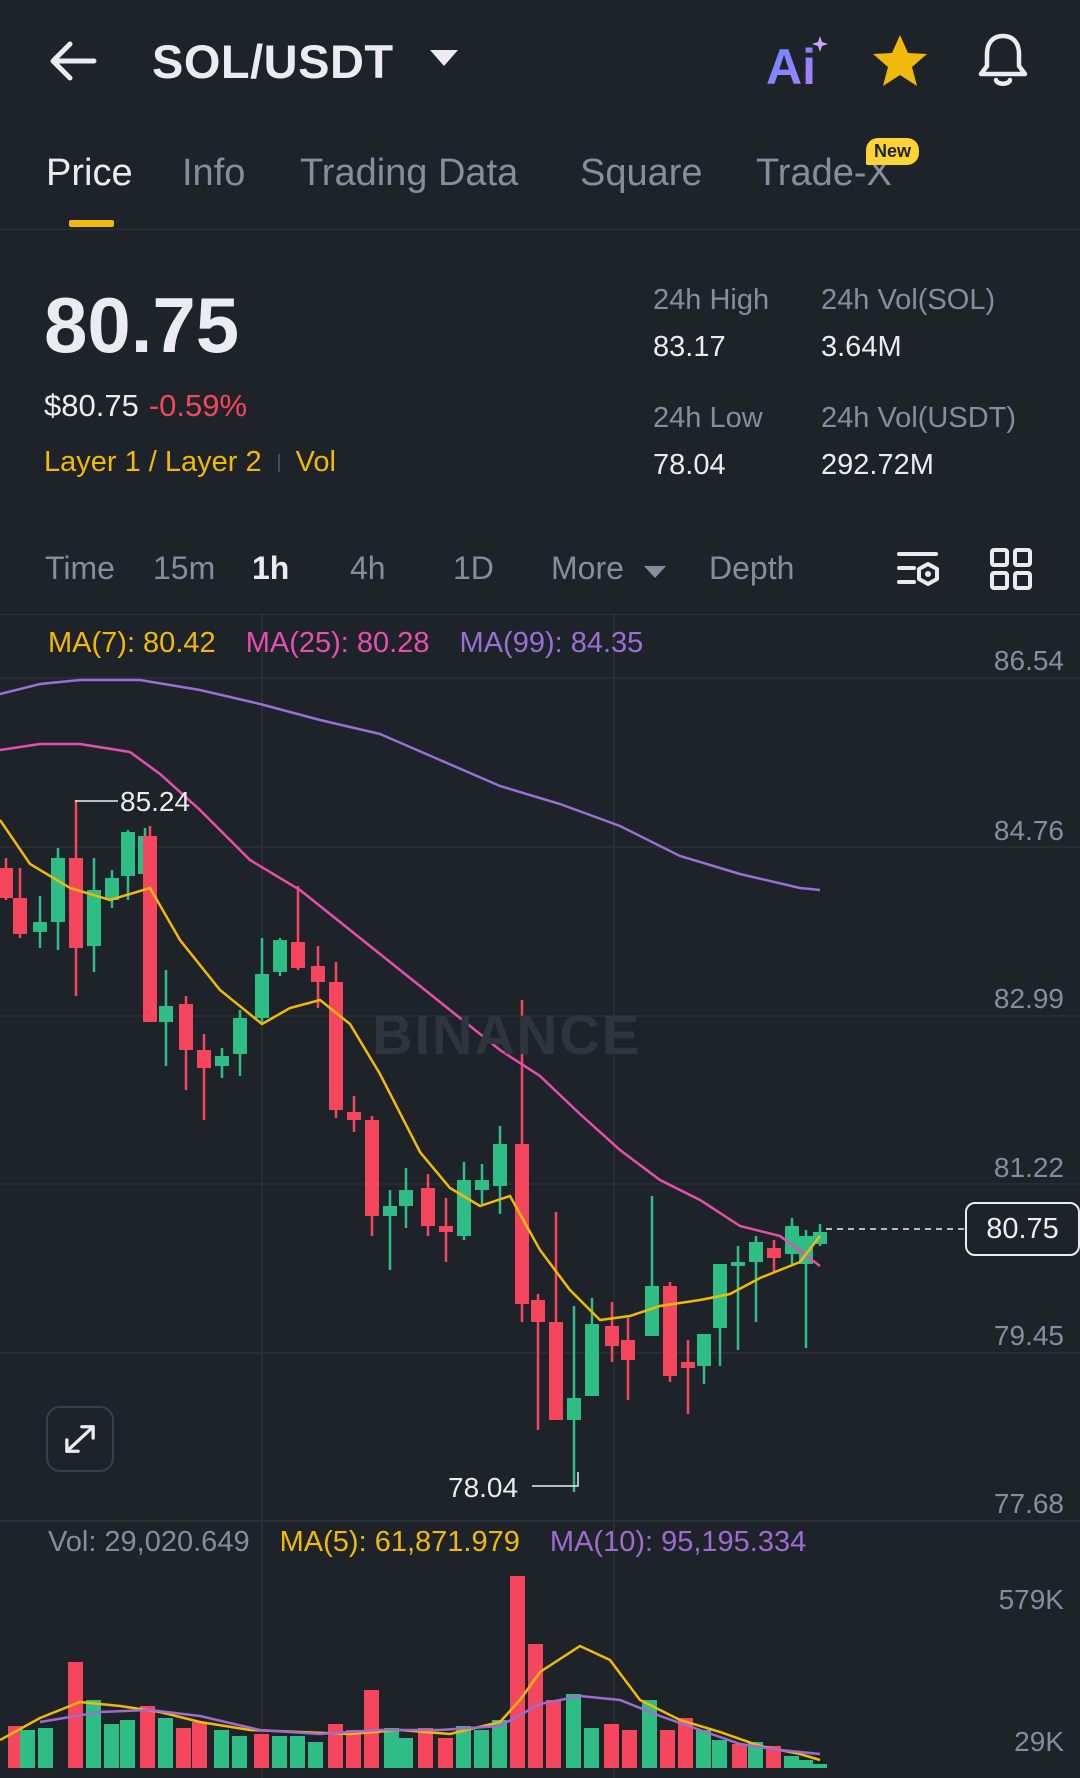  What do you see at coordinates (80, 568) in the screenshot?
I see `interval-time: Time` at bounding box center [80, 568].